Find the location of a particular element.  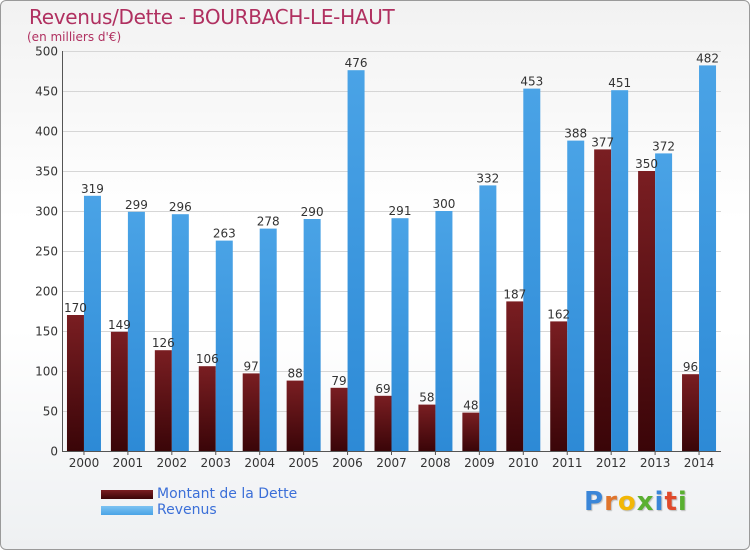

chart-subtitle: (en milliers d'€) is located at coordinates (74, 37).